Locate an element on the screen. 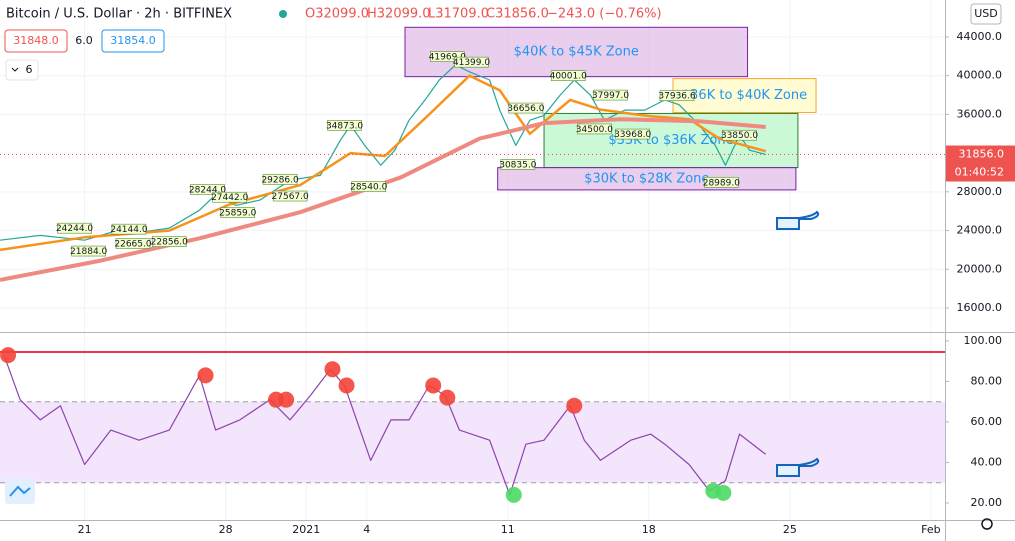 Image resolution: width=1015 pixels, height=541 pixels. chevron-icon is located at coordinates (15, 69).